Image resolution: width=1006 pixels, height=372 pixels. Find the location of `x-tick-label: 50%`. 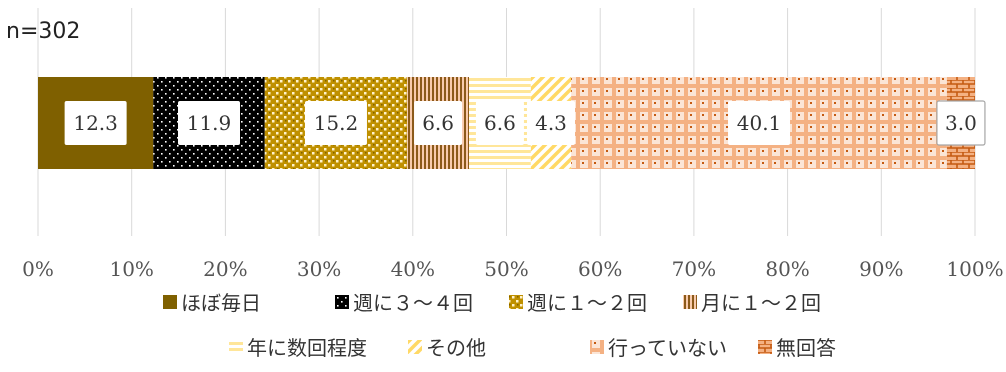

x-tick-label: 50% is located at coordinates (506, 269).